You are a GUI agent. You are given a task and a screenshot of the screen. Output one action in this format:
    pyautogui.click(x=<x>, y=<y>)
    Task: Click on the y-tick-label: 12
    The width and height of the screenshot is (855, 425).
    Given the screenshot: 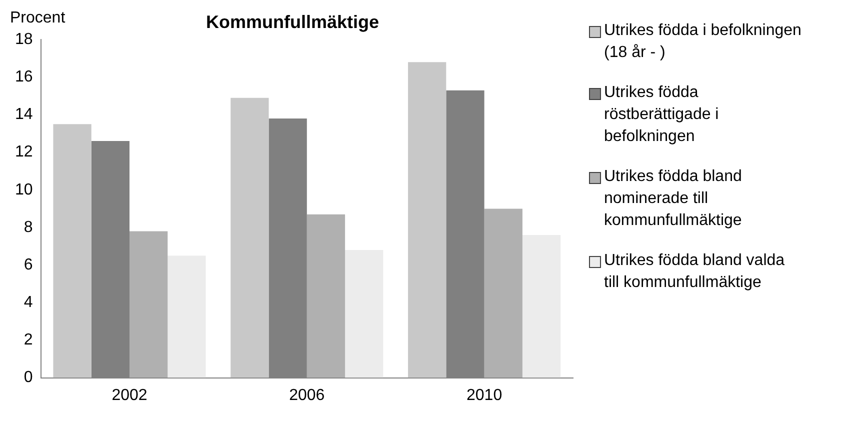 What is the action you would take?
    pyautogui.click(x=24, y=152)
    